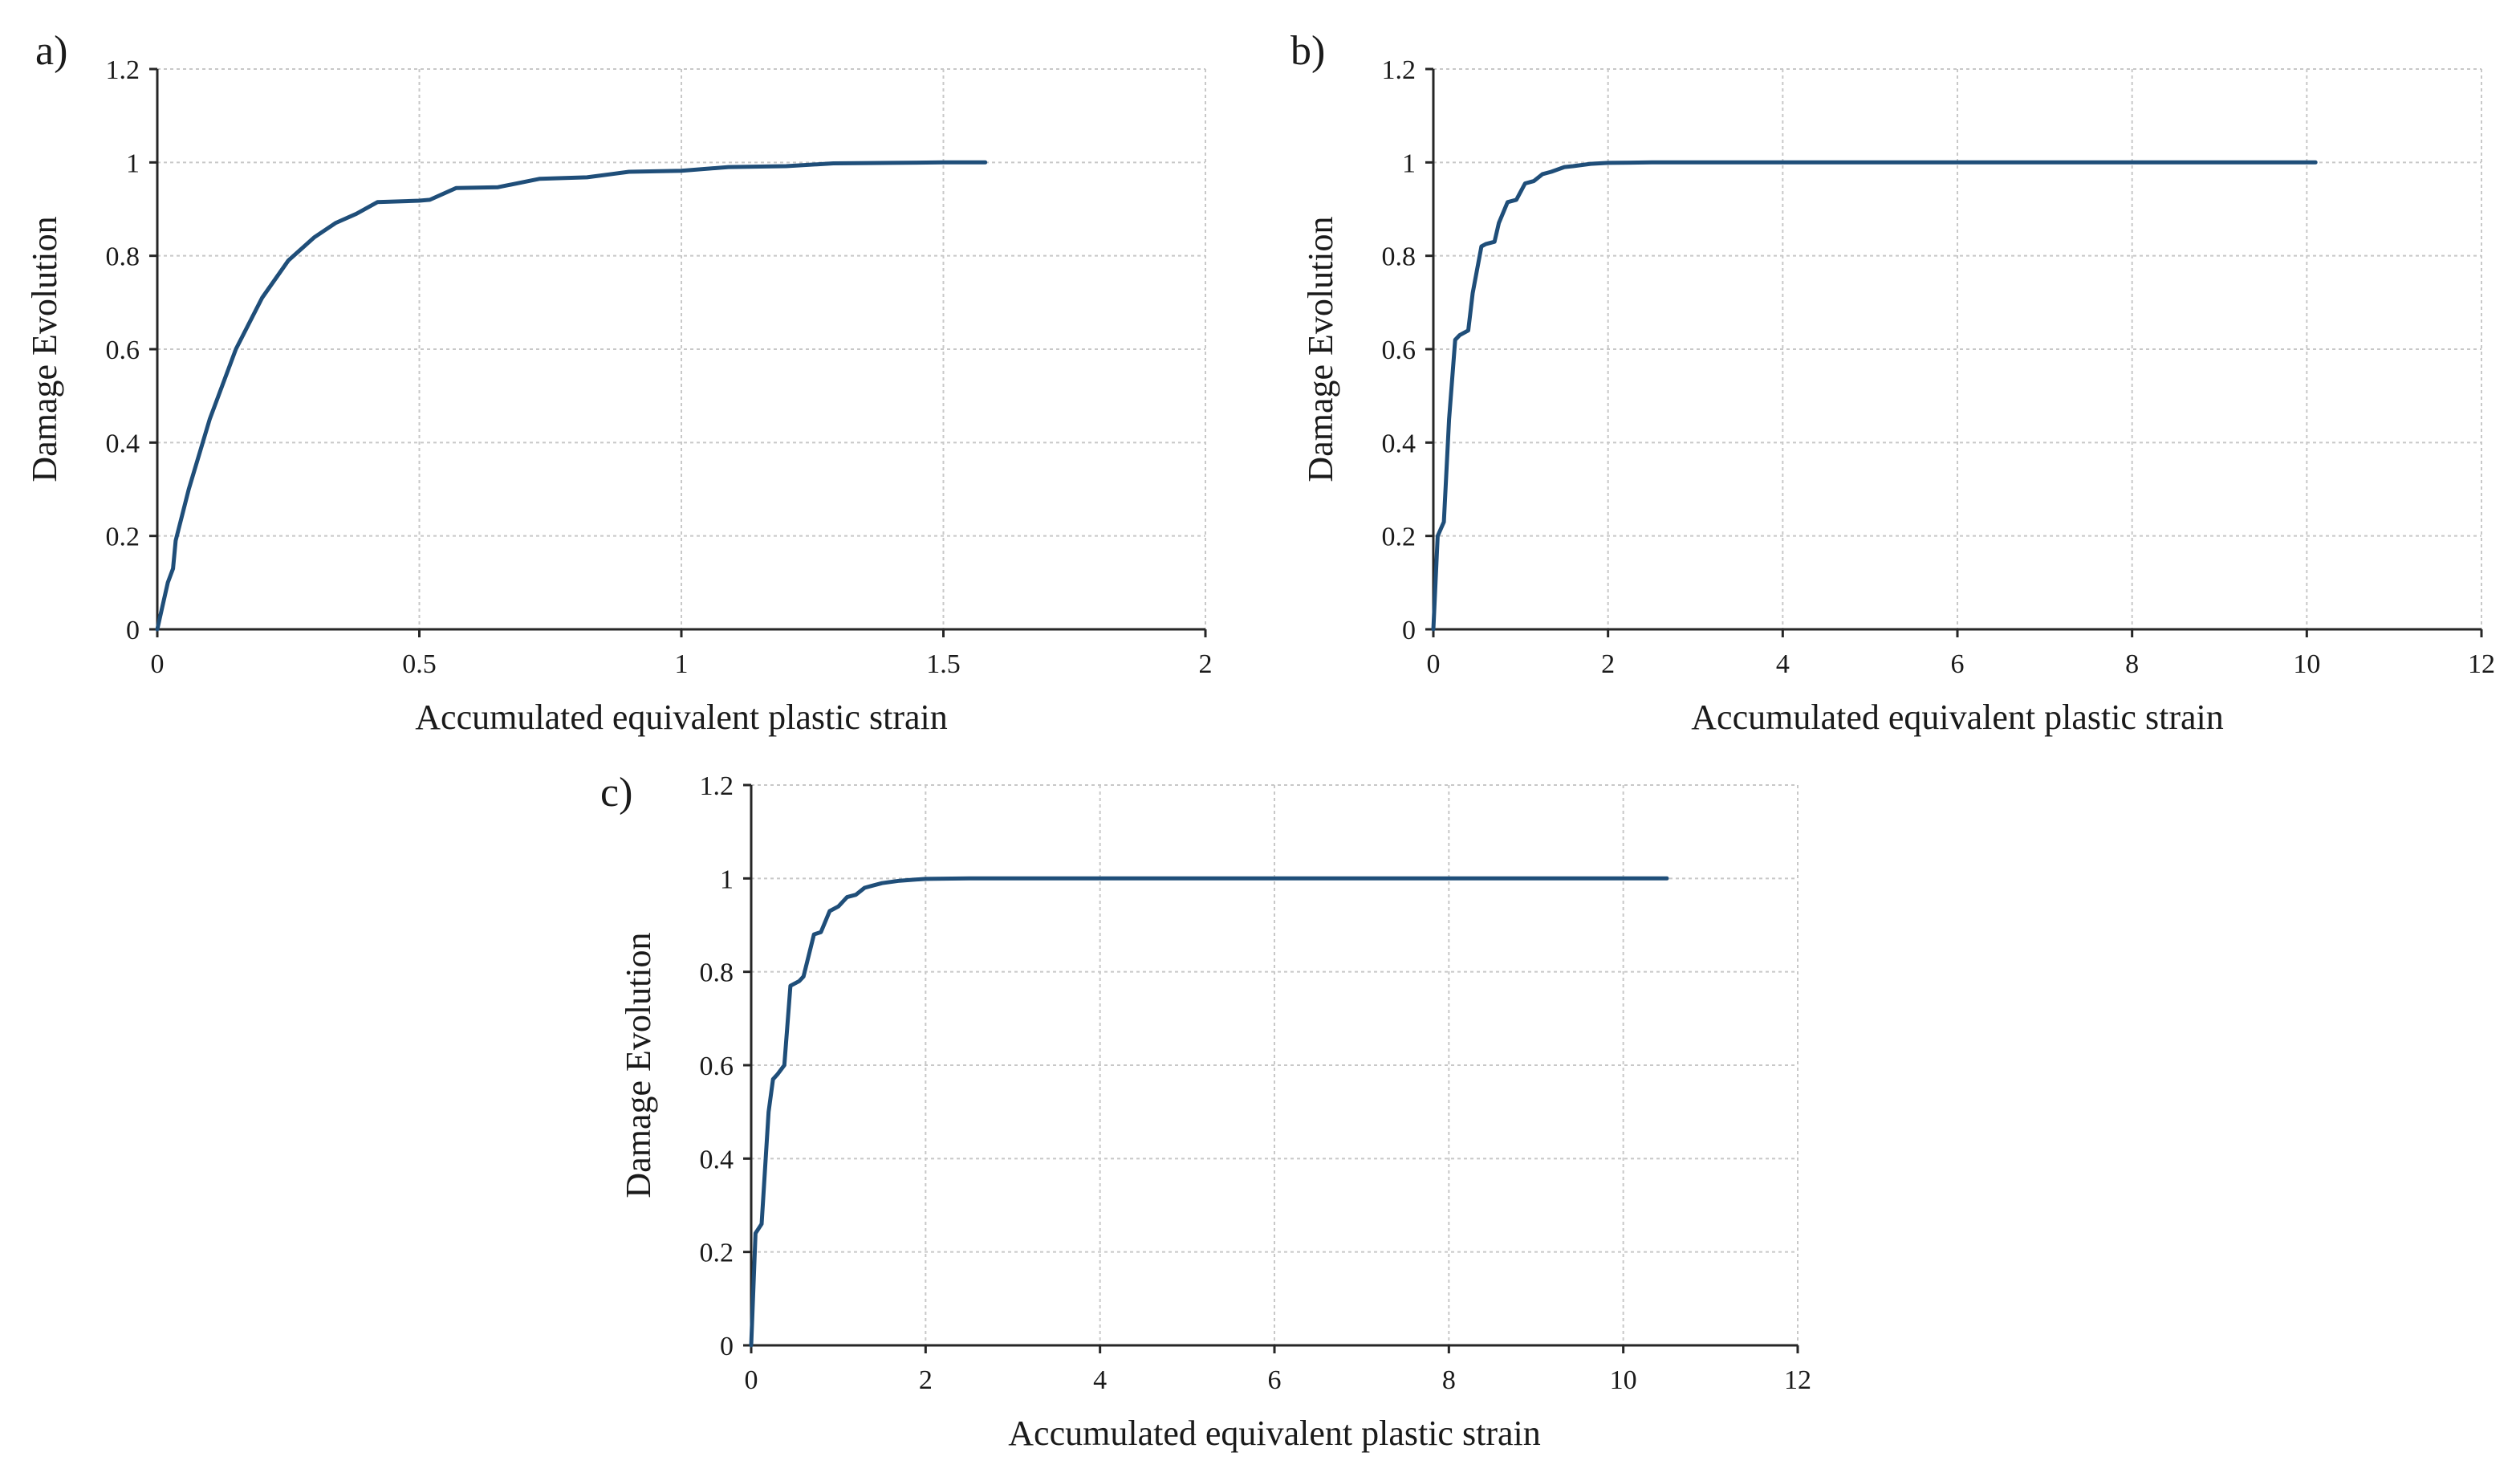 This screenshot has height=1481, width=2520. Describe the element at coordinates (616, 793) in the screenshot. I see `panel-label: c)` at that location.